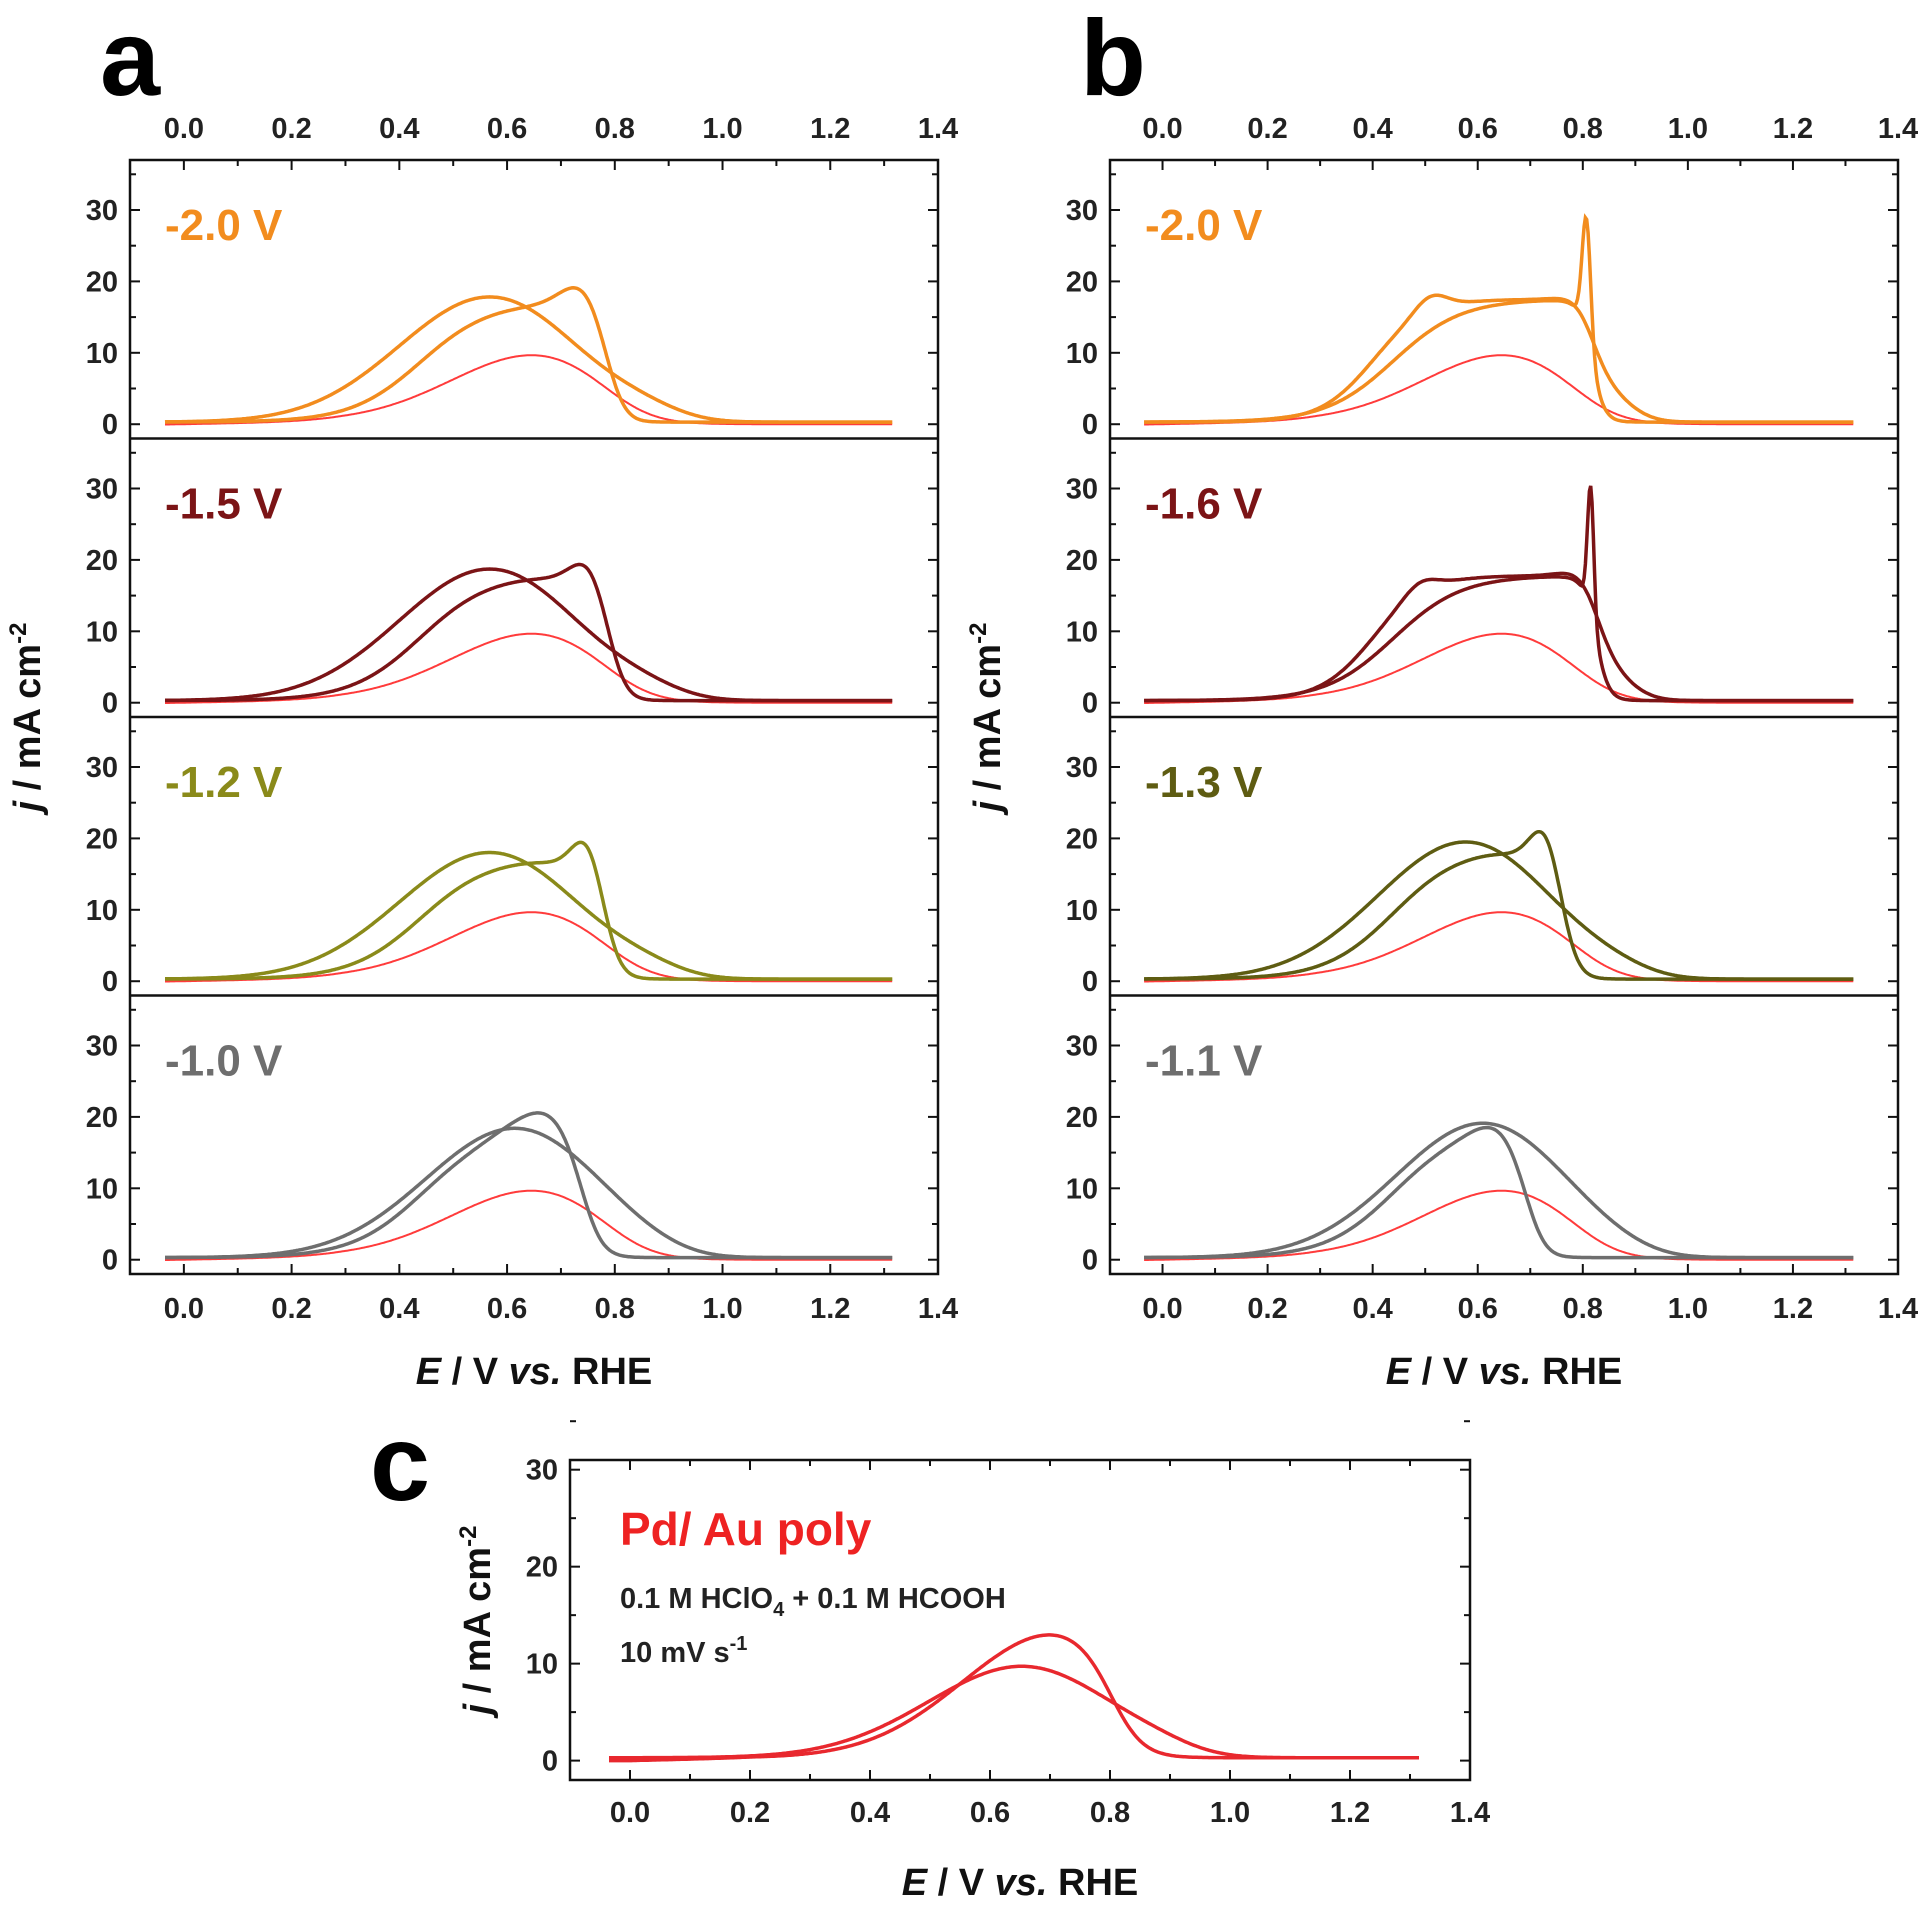 This screenshot has height=1905, width=1921. Describe the element at coordinates (1688, 129) in the screenshot. I see `x-tick-label-top: 1.0` at that location.